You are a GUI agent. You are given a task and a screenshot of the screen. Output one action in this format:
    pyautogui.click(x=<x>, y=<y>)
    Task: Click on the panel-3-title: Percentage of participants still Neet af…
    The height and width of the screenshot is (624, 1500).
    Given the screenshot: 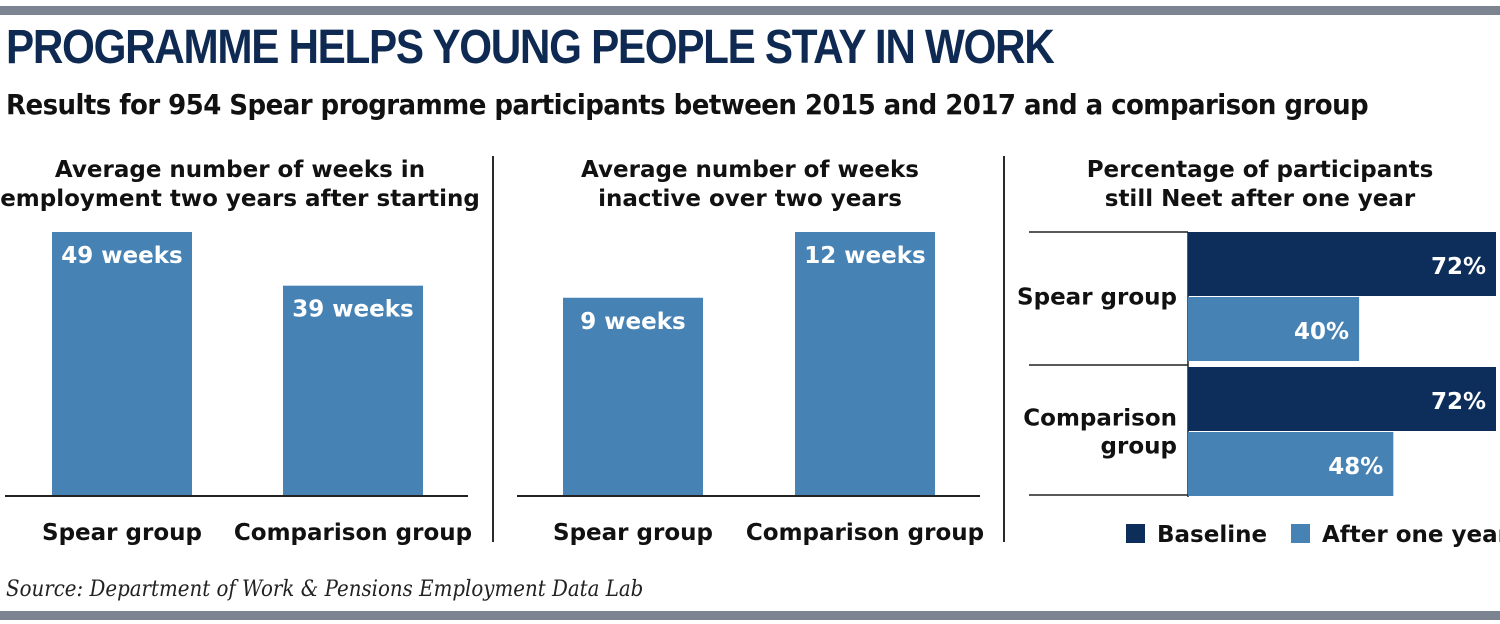 What is the action you would take?
    pyautogui.click(x=1260, y=185)
    